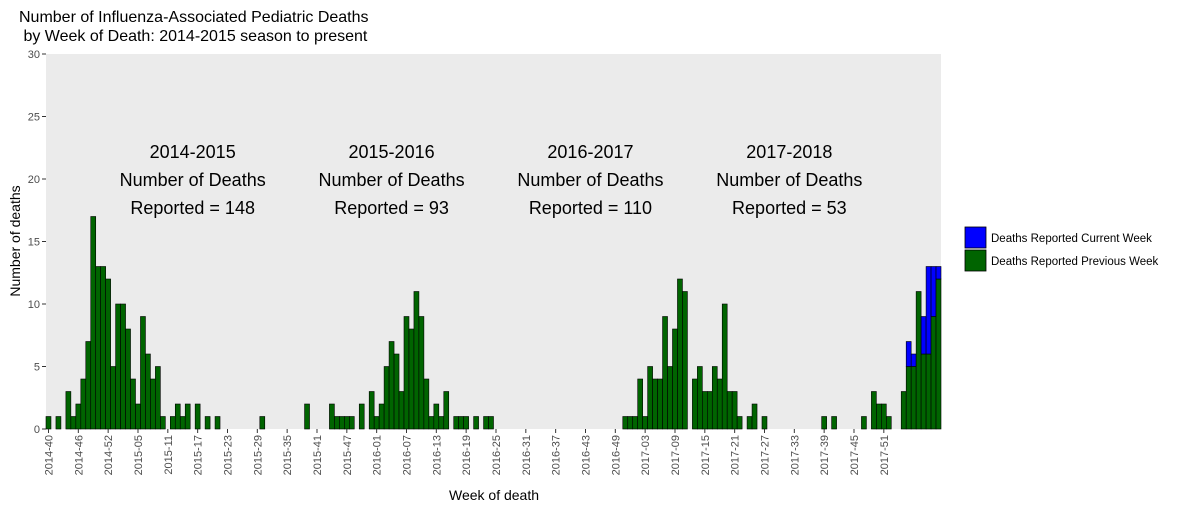  I want to click on x-tick-label: 2017-21, so click(736, 455).